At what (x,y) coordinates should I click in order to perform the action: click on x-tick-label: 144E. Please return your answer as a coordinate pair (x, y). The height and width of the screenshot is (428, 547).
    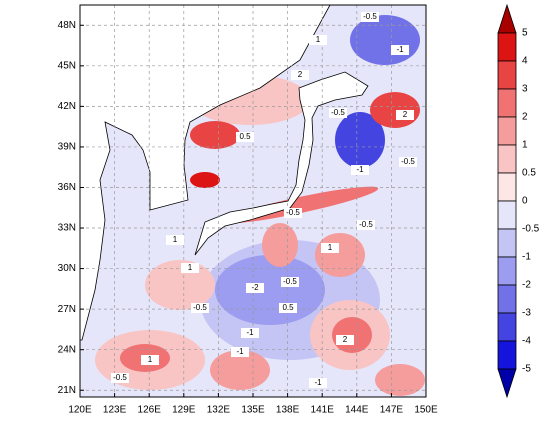
    Looking at the image, I should click on (357, 410).